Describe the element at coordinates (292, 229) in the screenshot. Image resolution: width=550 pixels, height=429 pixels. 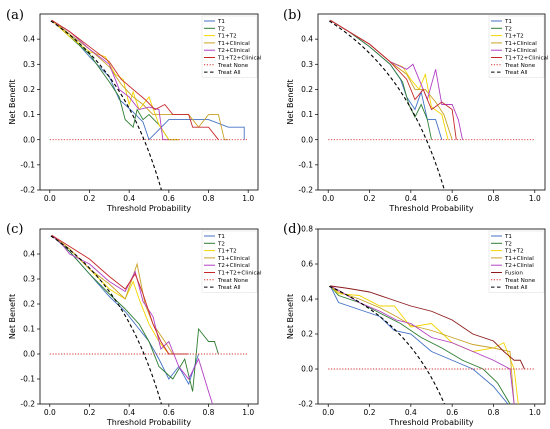
I see `panel-label: (d)` at that location.